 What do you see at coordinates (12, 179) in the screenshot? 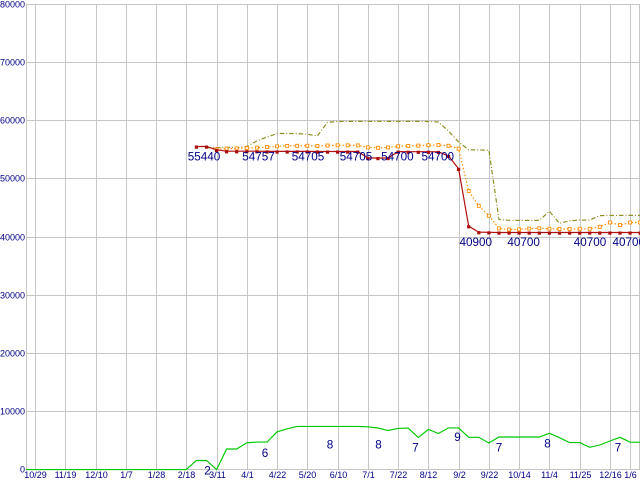
I see `svg-text: 50000` at bounding box center [12, 179].